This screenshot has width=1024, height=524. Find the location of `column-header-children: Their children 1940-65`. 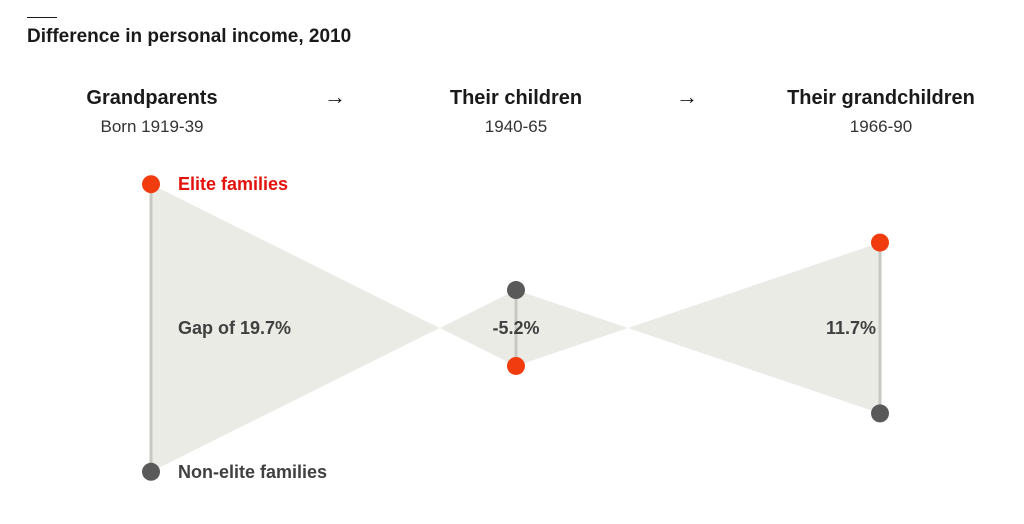

column-header-children: Their children 1940-65 is located at coordinates (516, 112).